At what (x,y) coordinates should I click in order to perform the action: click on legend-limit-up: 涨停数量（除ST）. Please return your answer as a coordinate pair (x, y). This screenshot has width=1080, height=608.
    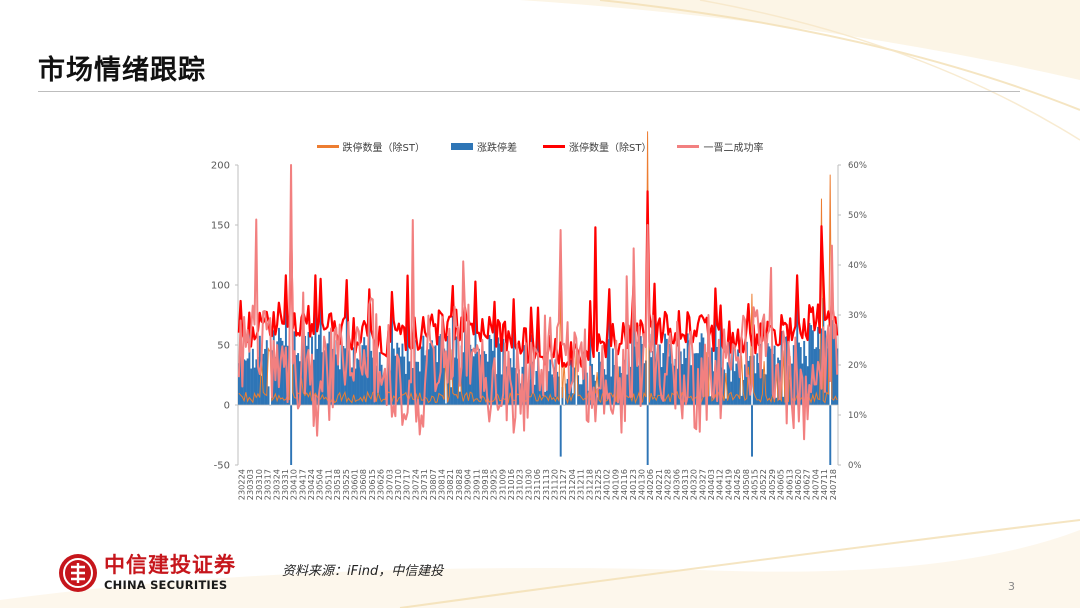
    Looking at the image, I should click on (597, 146).